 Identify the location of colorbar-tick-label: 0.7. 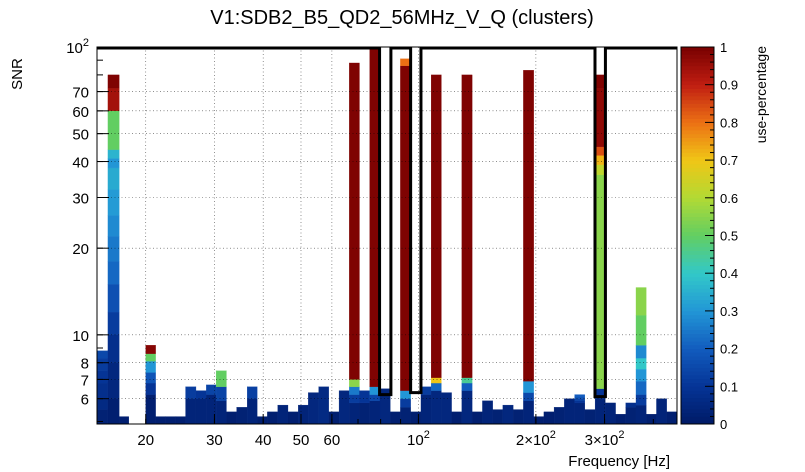
(729, 160).